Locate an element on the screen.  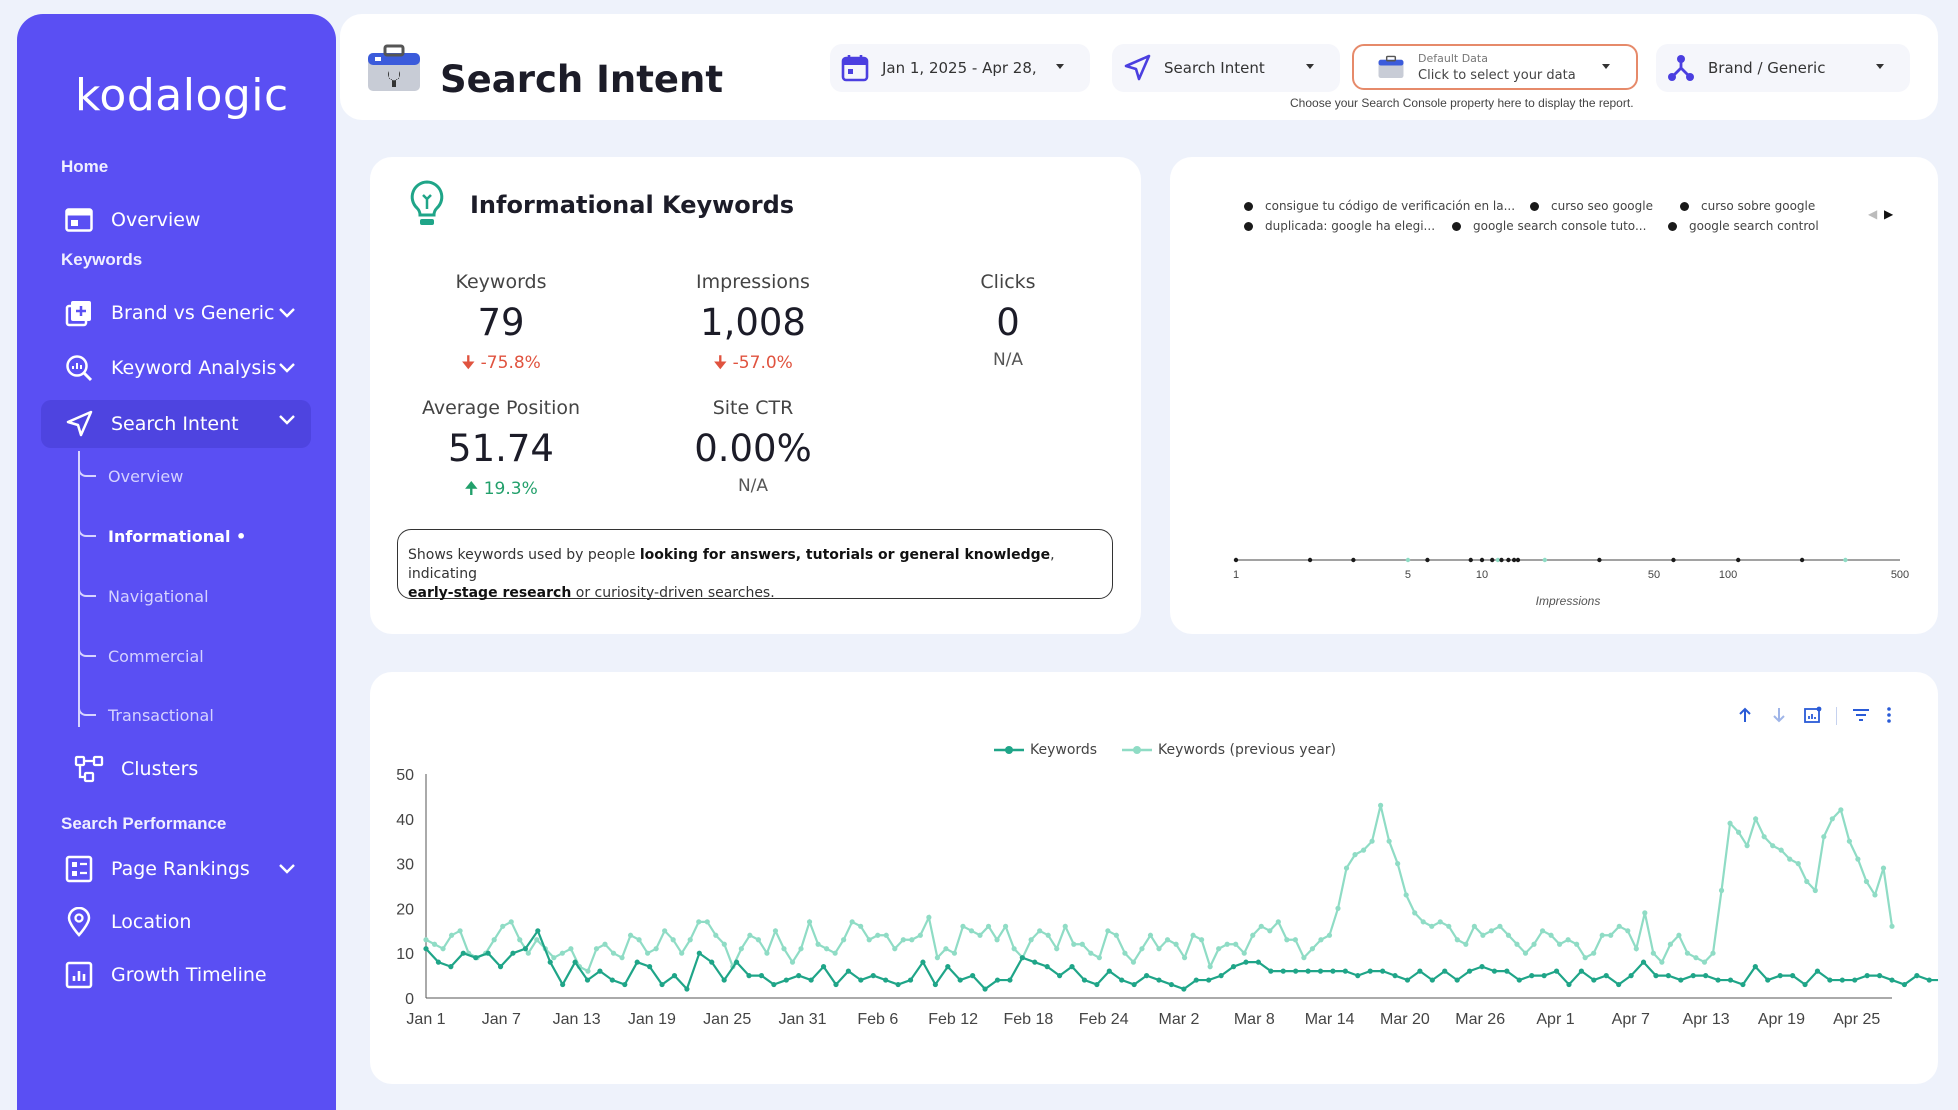
x-tick-label: Feb 24 is located at coordinates (1104, 1019).